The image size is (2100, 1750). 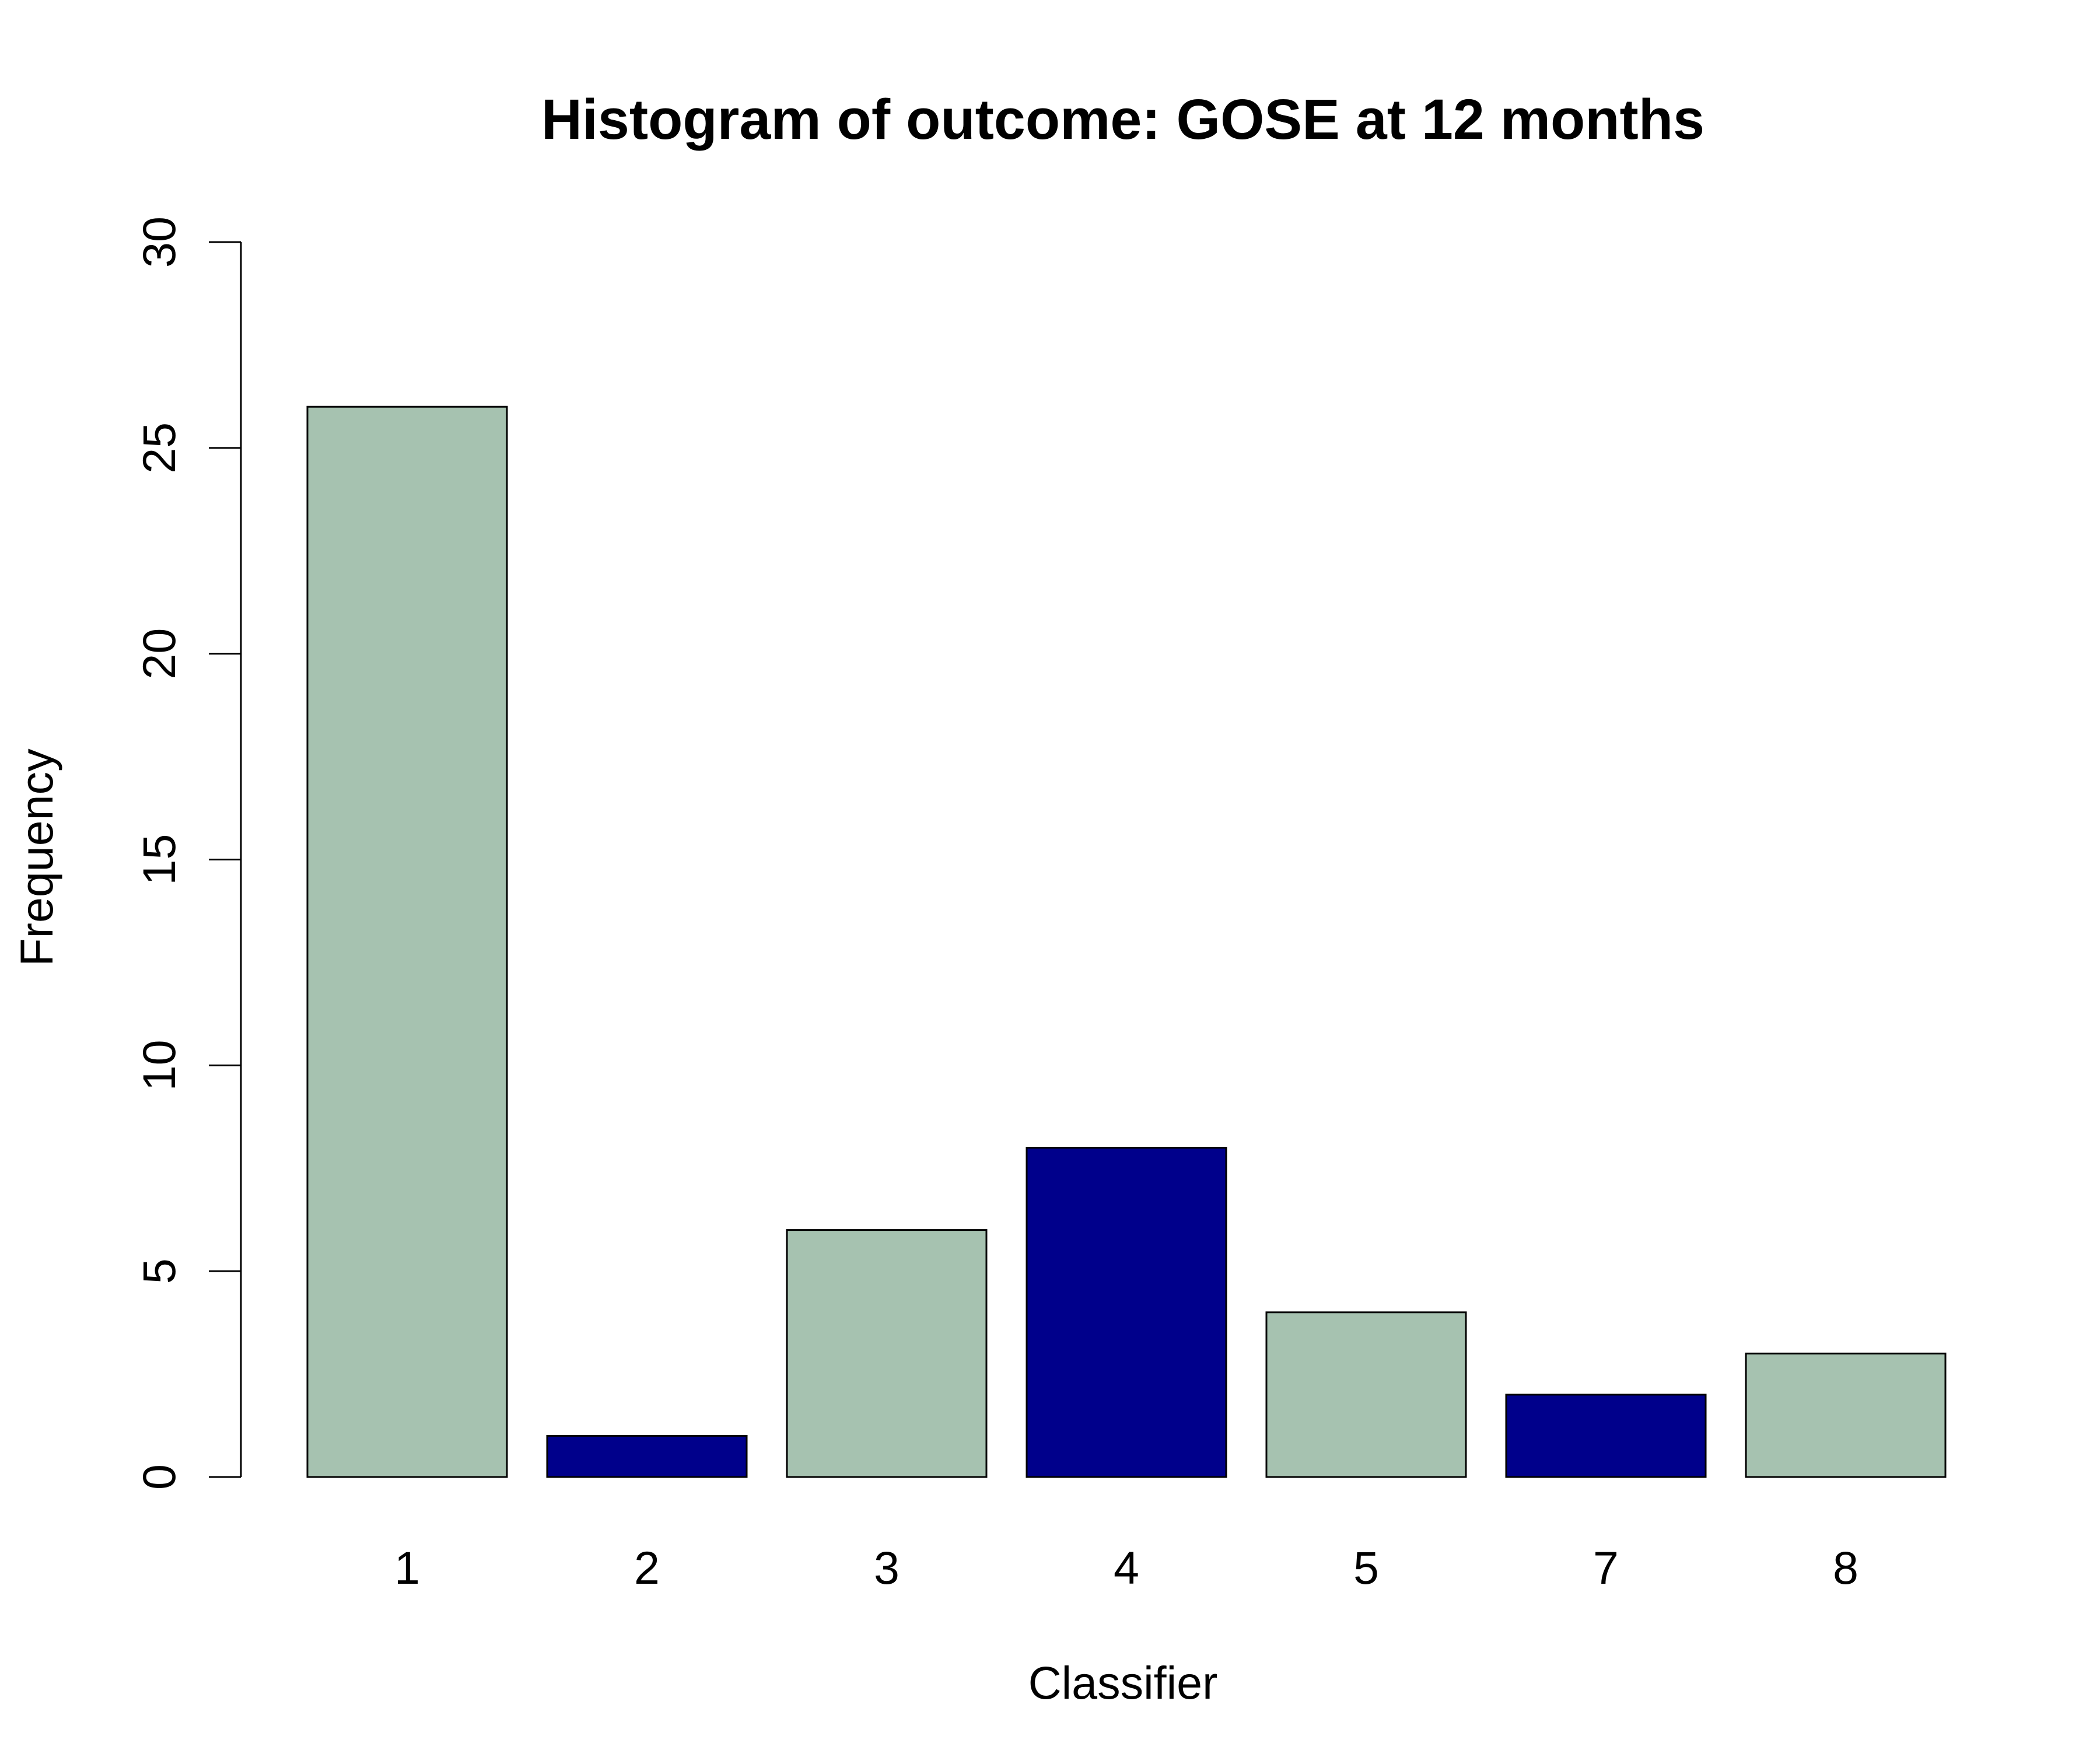 I want to click on y-tick-label-15: 15, so click(x=159, y=860).